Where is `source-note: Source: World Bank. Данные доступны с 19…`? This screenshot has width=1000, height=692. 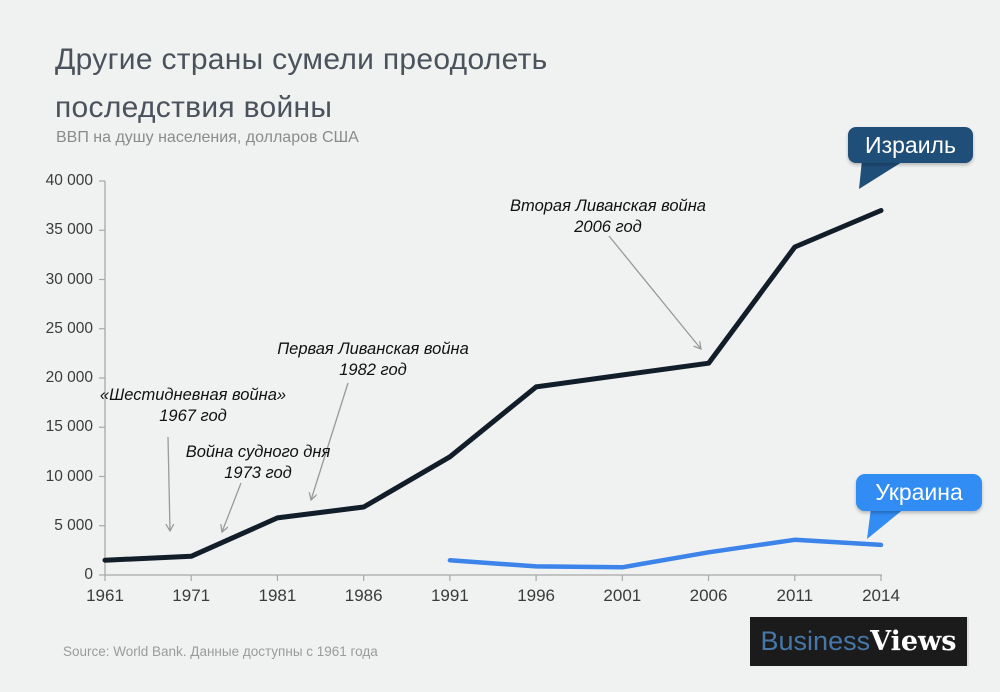 source-note: Source: World Bank. Данные доступны с 19… is located at coordinates (220, 651).